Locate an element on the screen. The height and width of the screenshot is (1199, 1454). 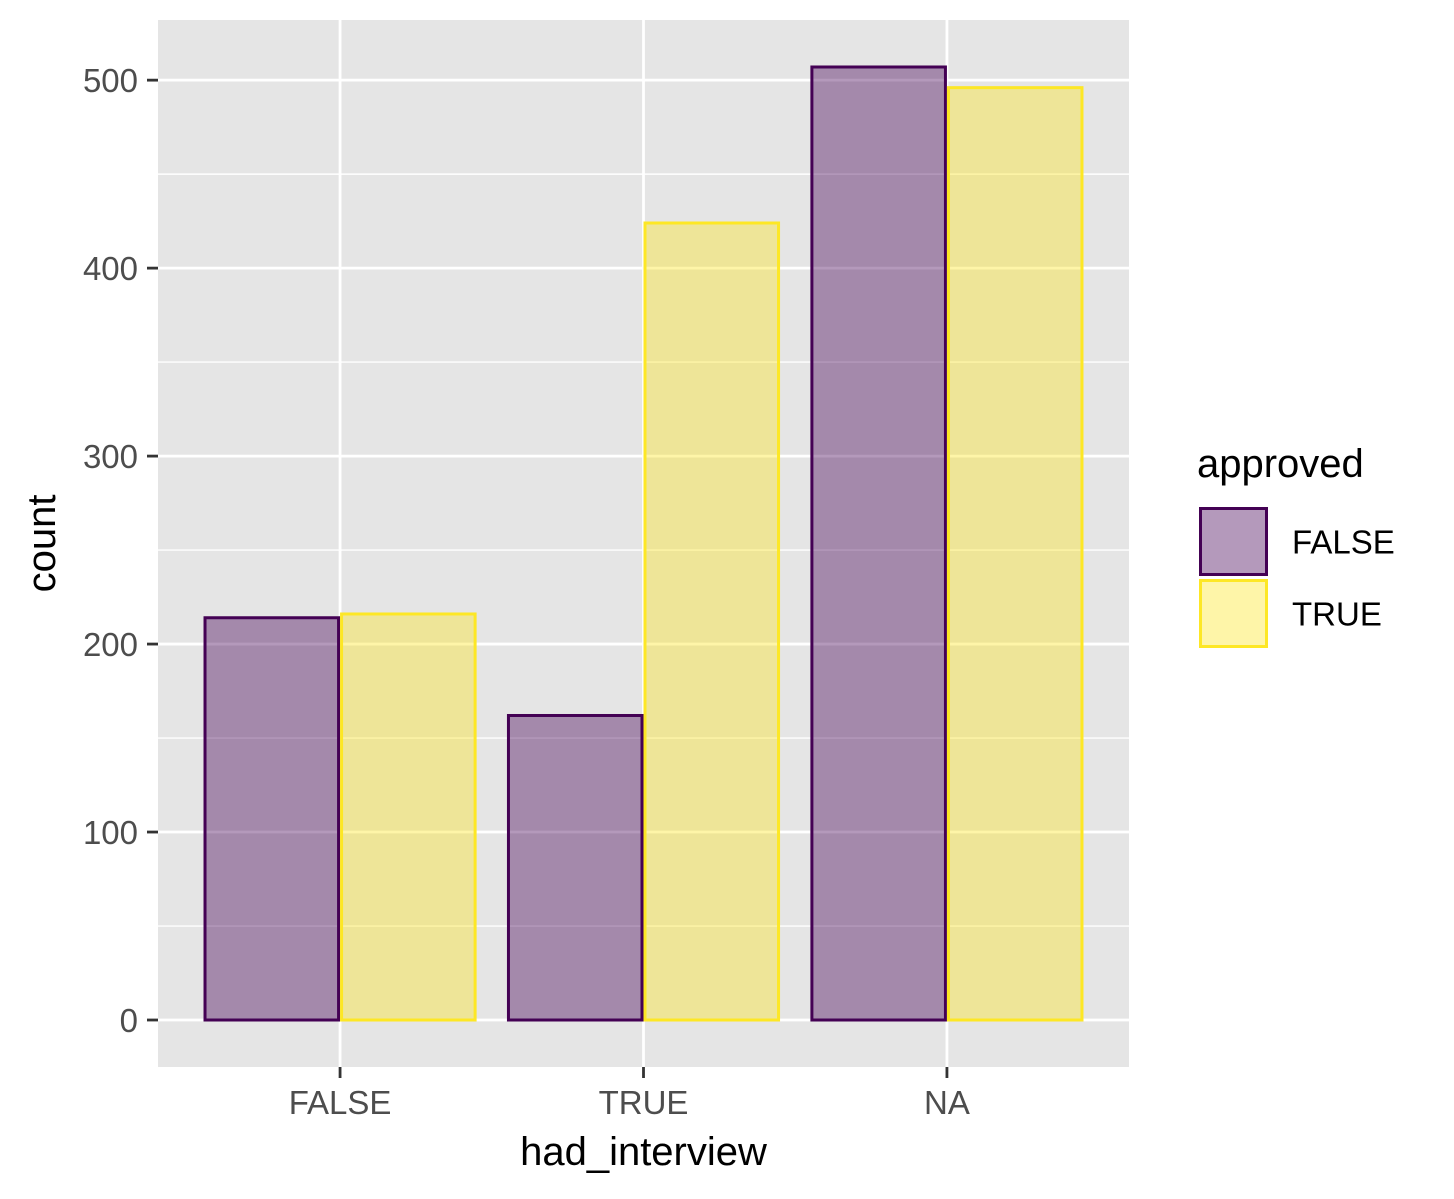
x-tick-label: FALSE is located at coordinates (340, 1102).